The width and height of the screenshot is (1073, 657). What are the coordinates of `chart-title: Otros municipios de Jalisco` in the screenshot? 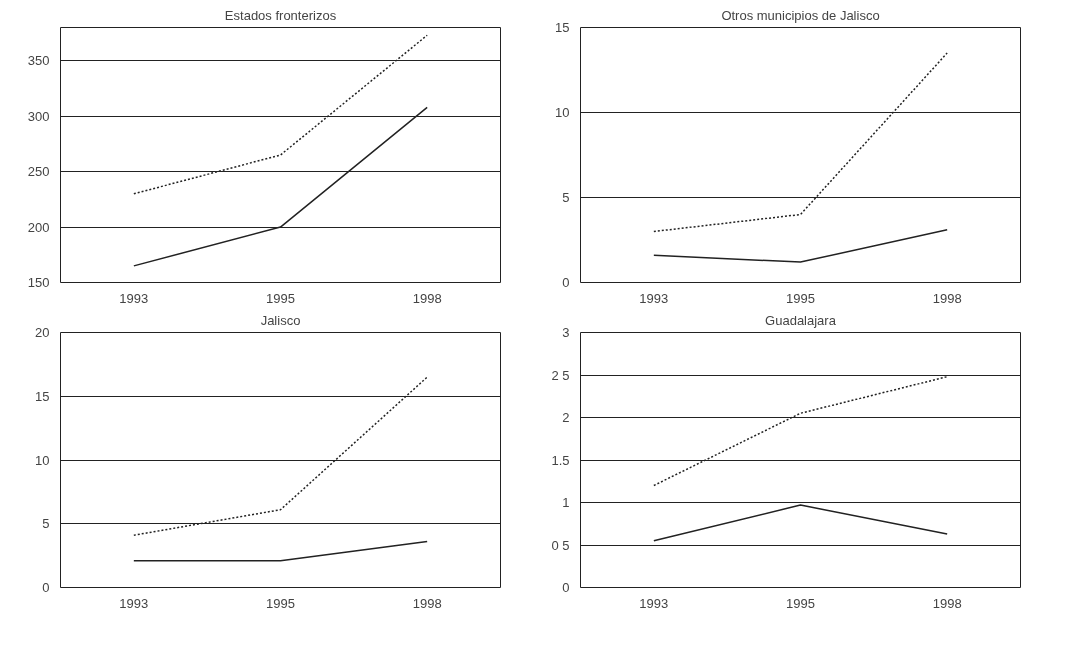 It's located at (800, 15).